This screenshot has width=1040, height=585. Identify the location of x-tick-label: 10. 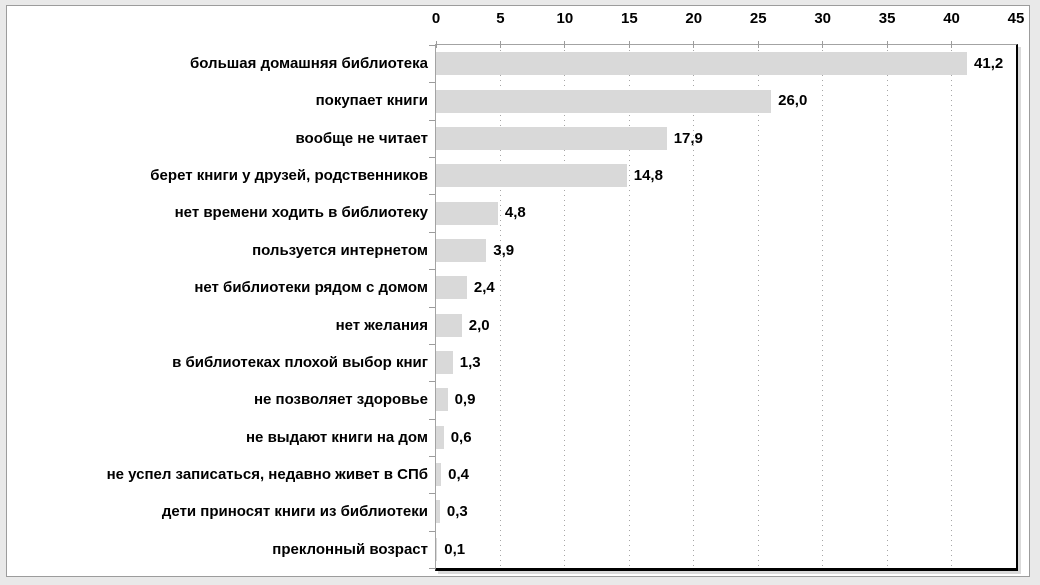
(565, 18).